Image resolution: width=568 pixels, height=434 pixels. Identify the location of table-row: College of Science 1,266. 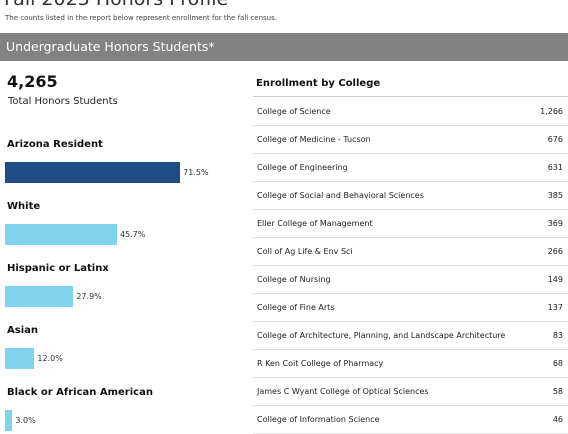
(410, 112).